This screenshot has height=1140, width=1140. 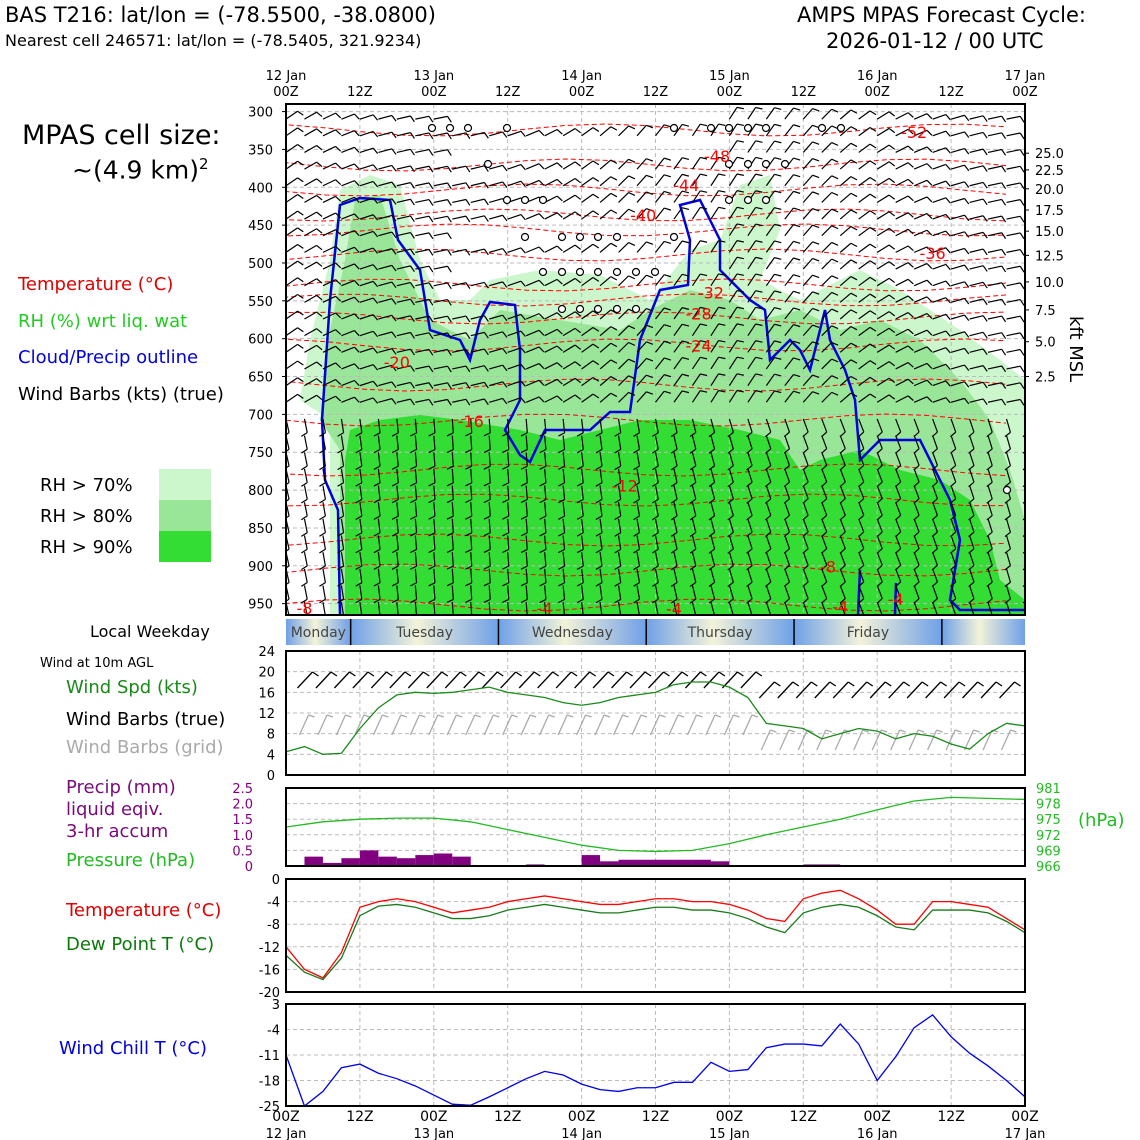 I want to click on wind-barb-true, so click(x=471, y=680).